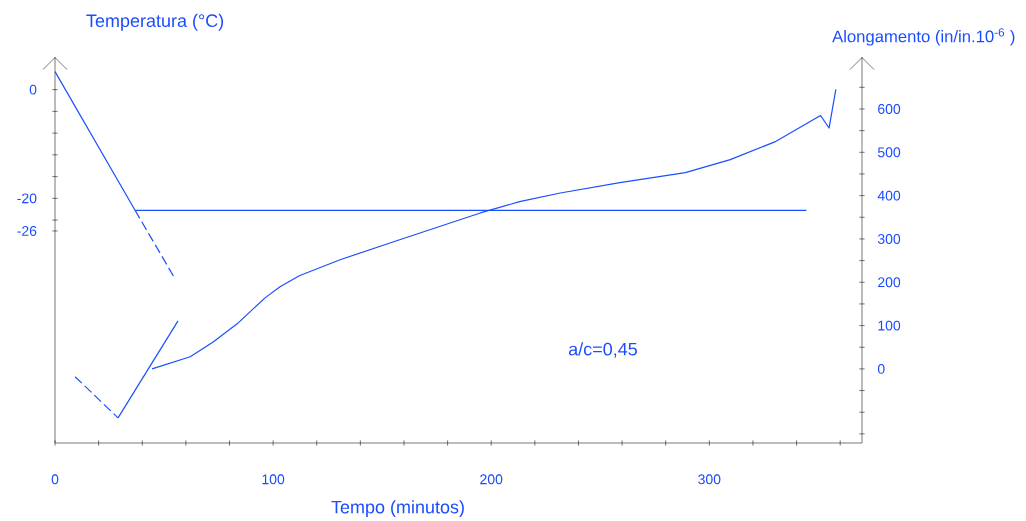  What do you see at coordinates (889, 152) in the screenshot?
I see `y2-tick-label: 500` at bounding box center [889, 152].